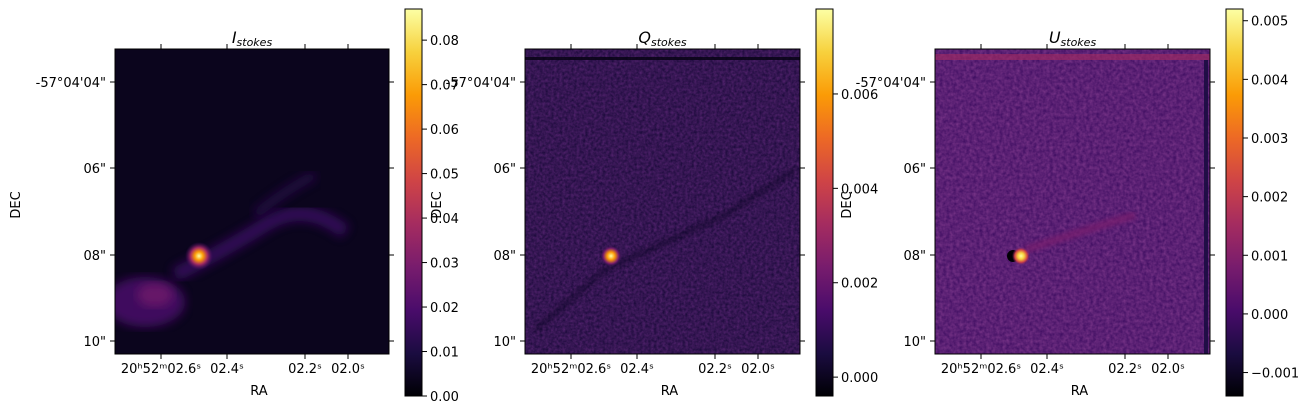 The height and width of the screenshot is (413, 1316). Describe the element at coordinates (285, 194) in the screenshot. I see `emission-arm` at that location.